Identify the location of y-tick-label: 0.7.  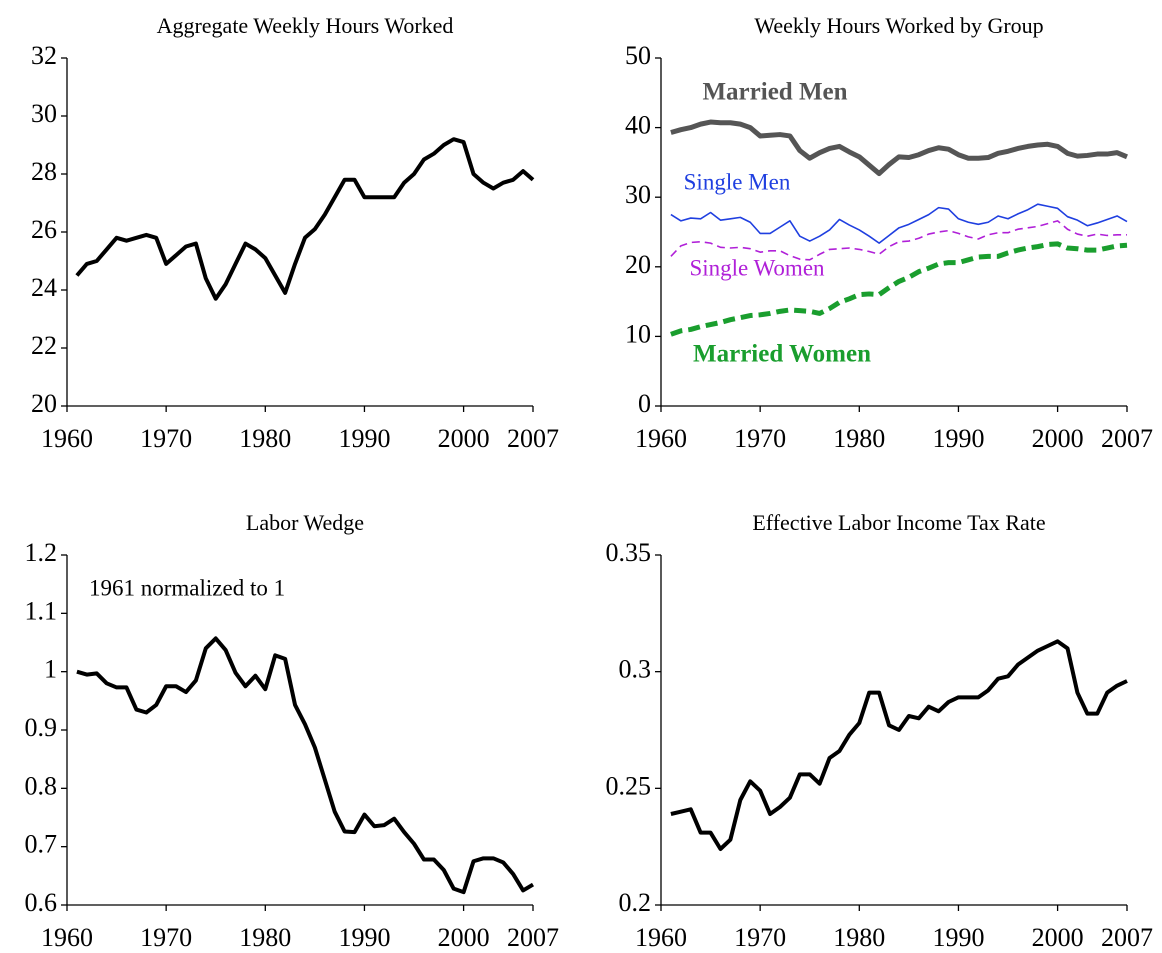
(41, 844).